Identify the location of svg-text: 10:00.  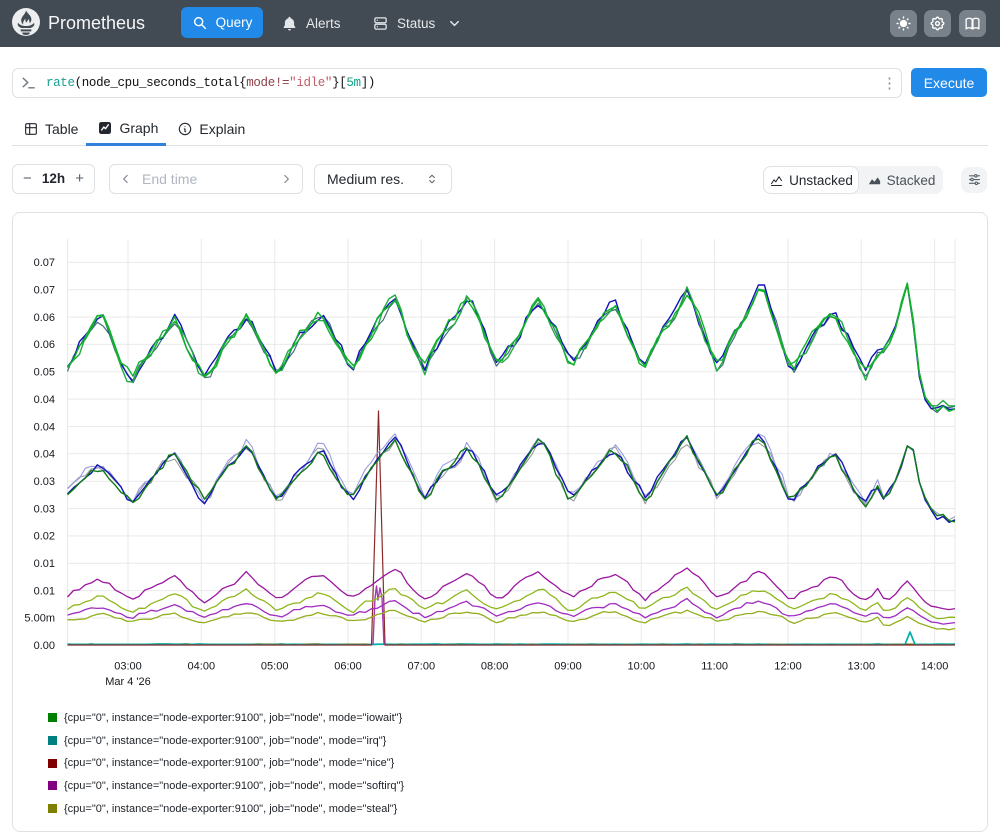
(642, 667).